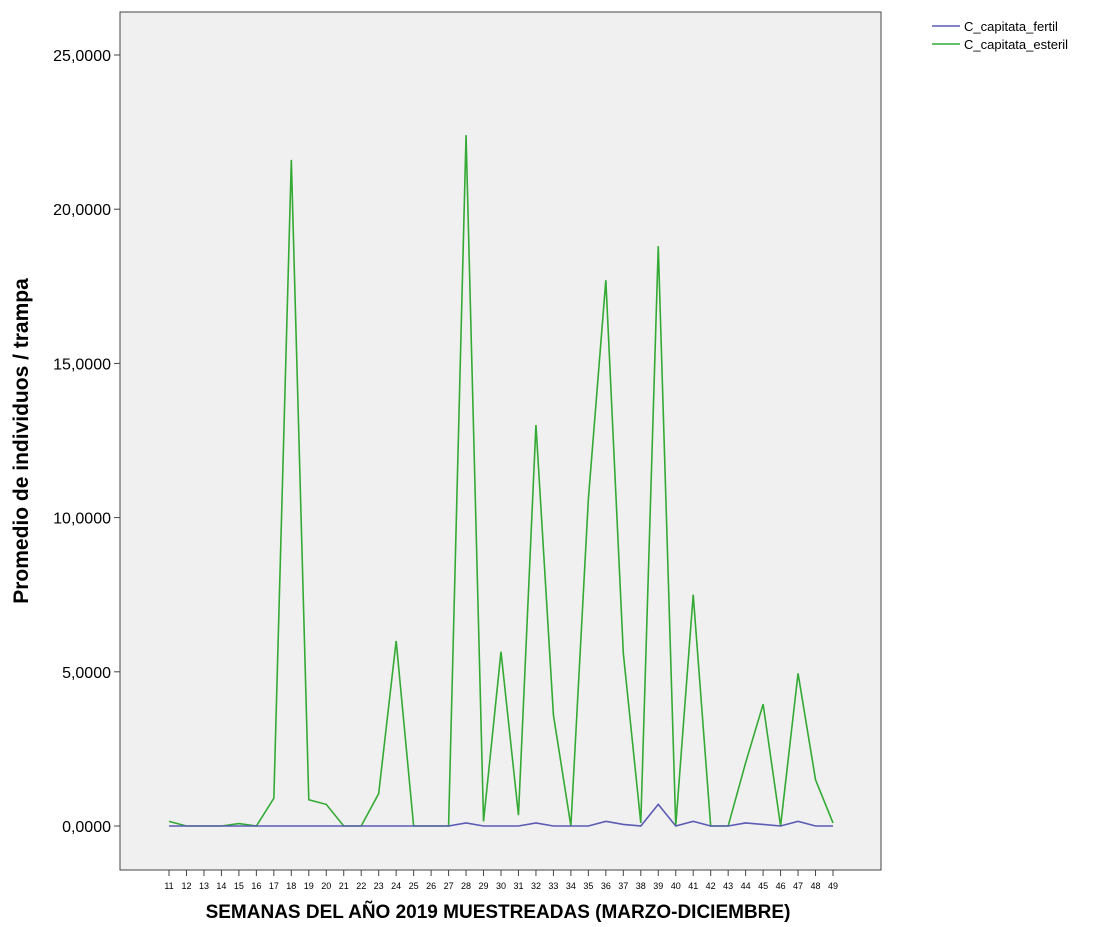  What do you see at coordinates (256, 886) in the screenshot?
I see `x-tick-label: 16` at bounding box center [256, 886].